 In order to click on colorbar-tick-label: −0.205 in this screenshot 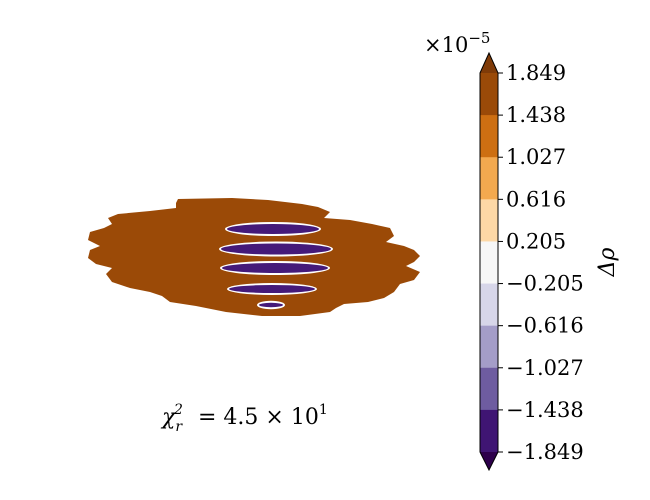, I will do `click(545, 284)`.